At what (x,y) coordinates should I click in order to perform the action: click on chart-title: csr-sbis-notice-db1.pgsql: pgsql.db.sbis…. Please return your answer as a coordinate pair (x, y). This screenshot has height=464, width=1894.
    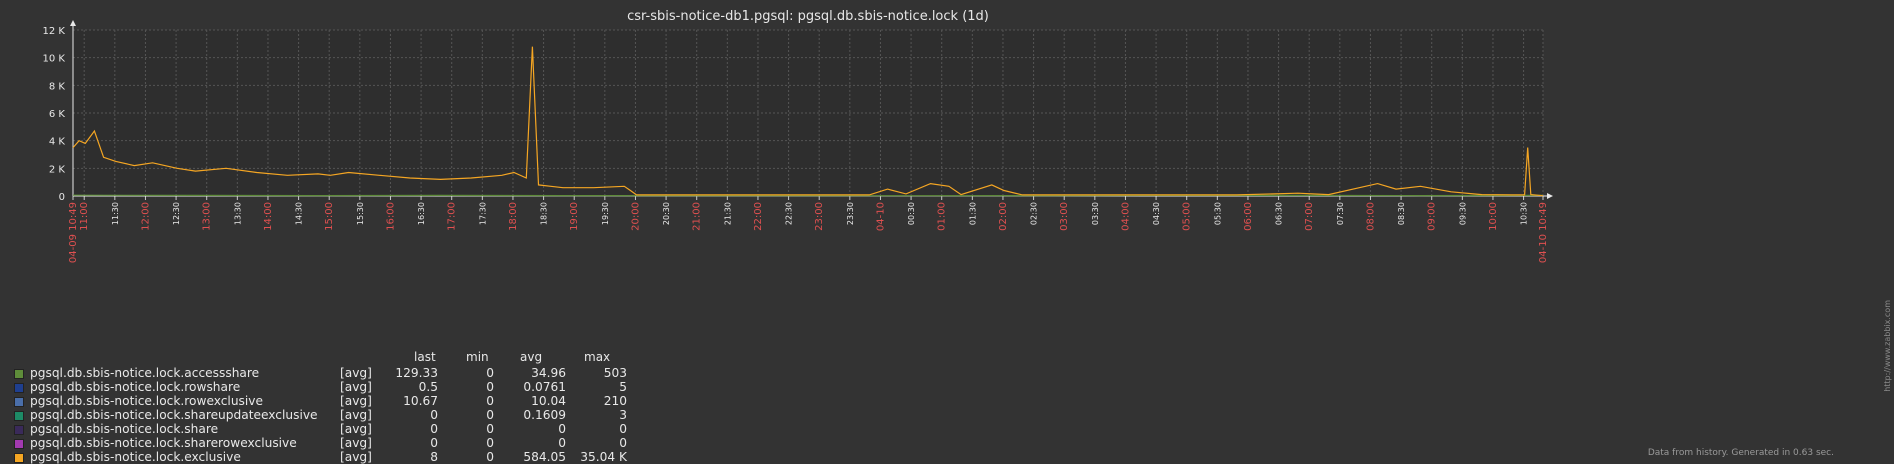
    Looking at the image, I should click on (808, 16).